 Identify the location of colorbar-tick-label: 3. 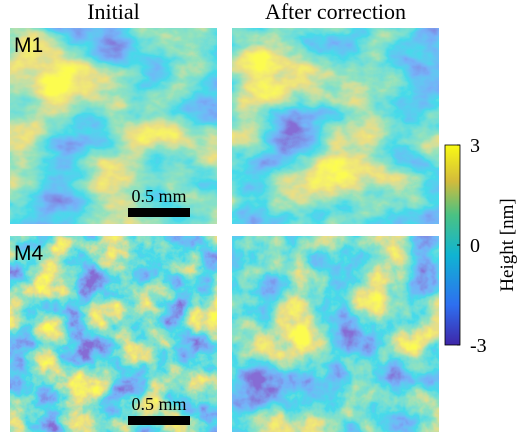
(475, 146).